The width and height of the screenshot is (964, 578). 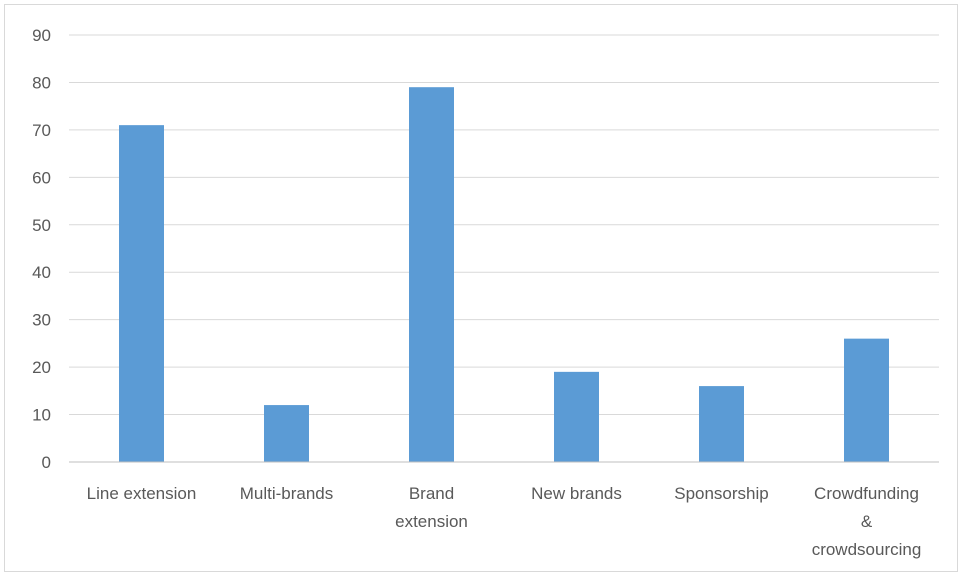 I want to click on y-tick-label: 80, so click(x=41, y=82).